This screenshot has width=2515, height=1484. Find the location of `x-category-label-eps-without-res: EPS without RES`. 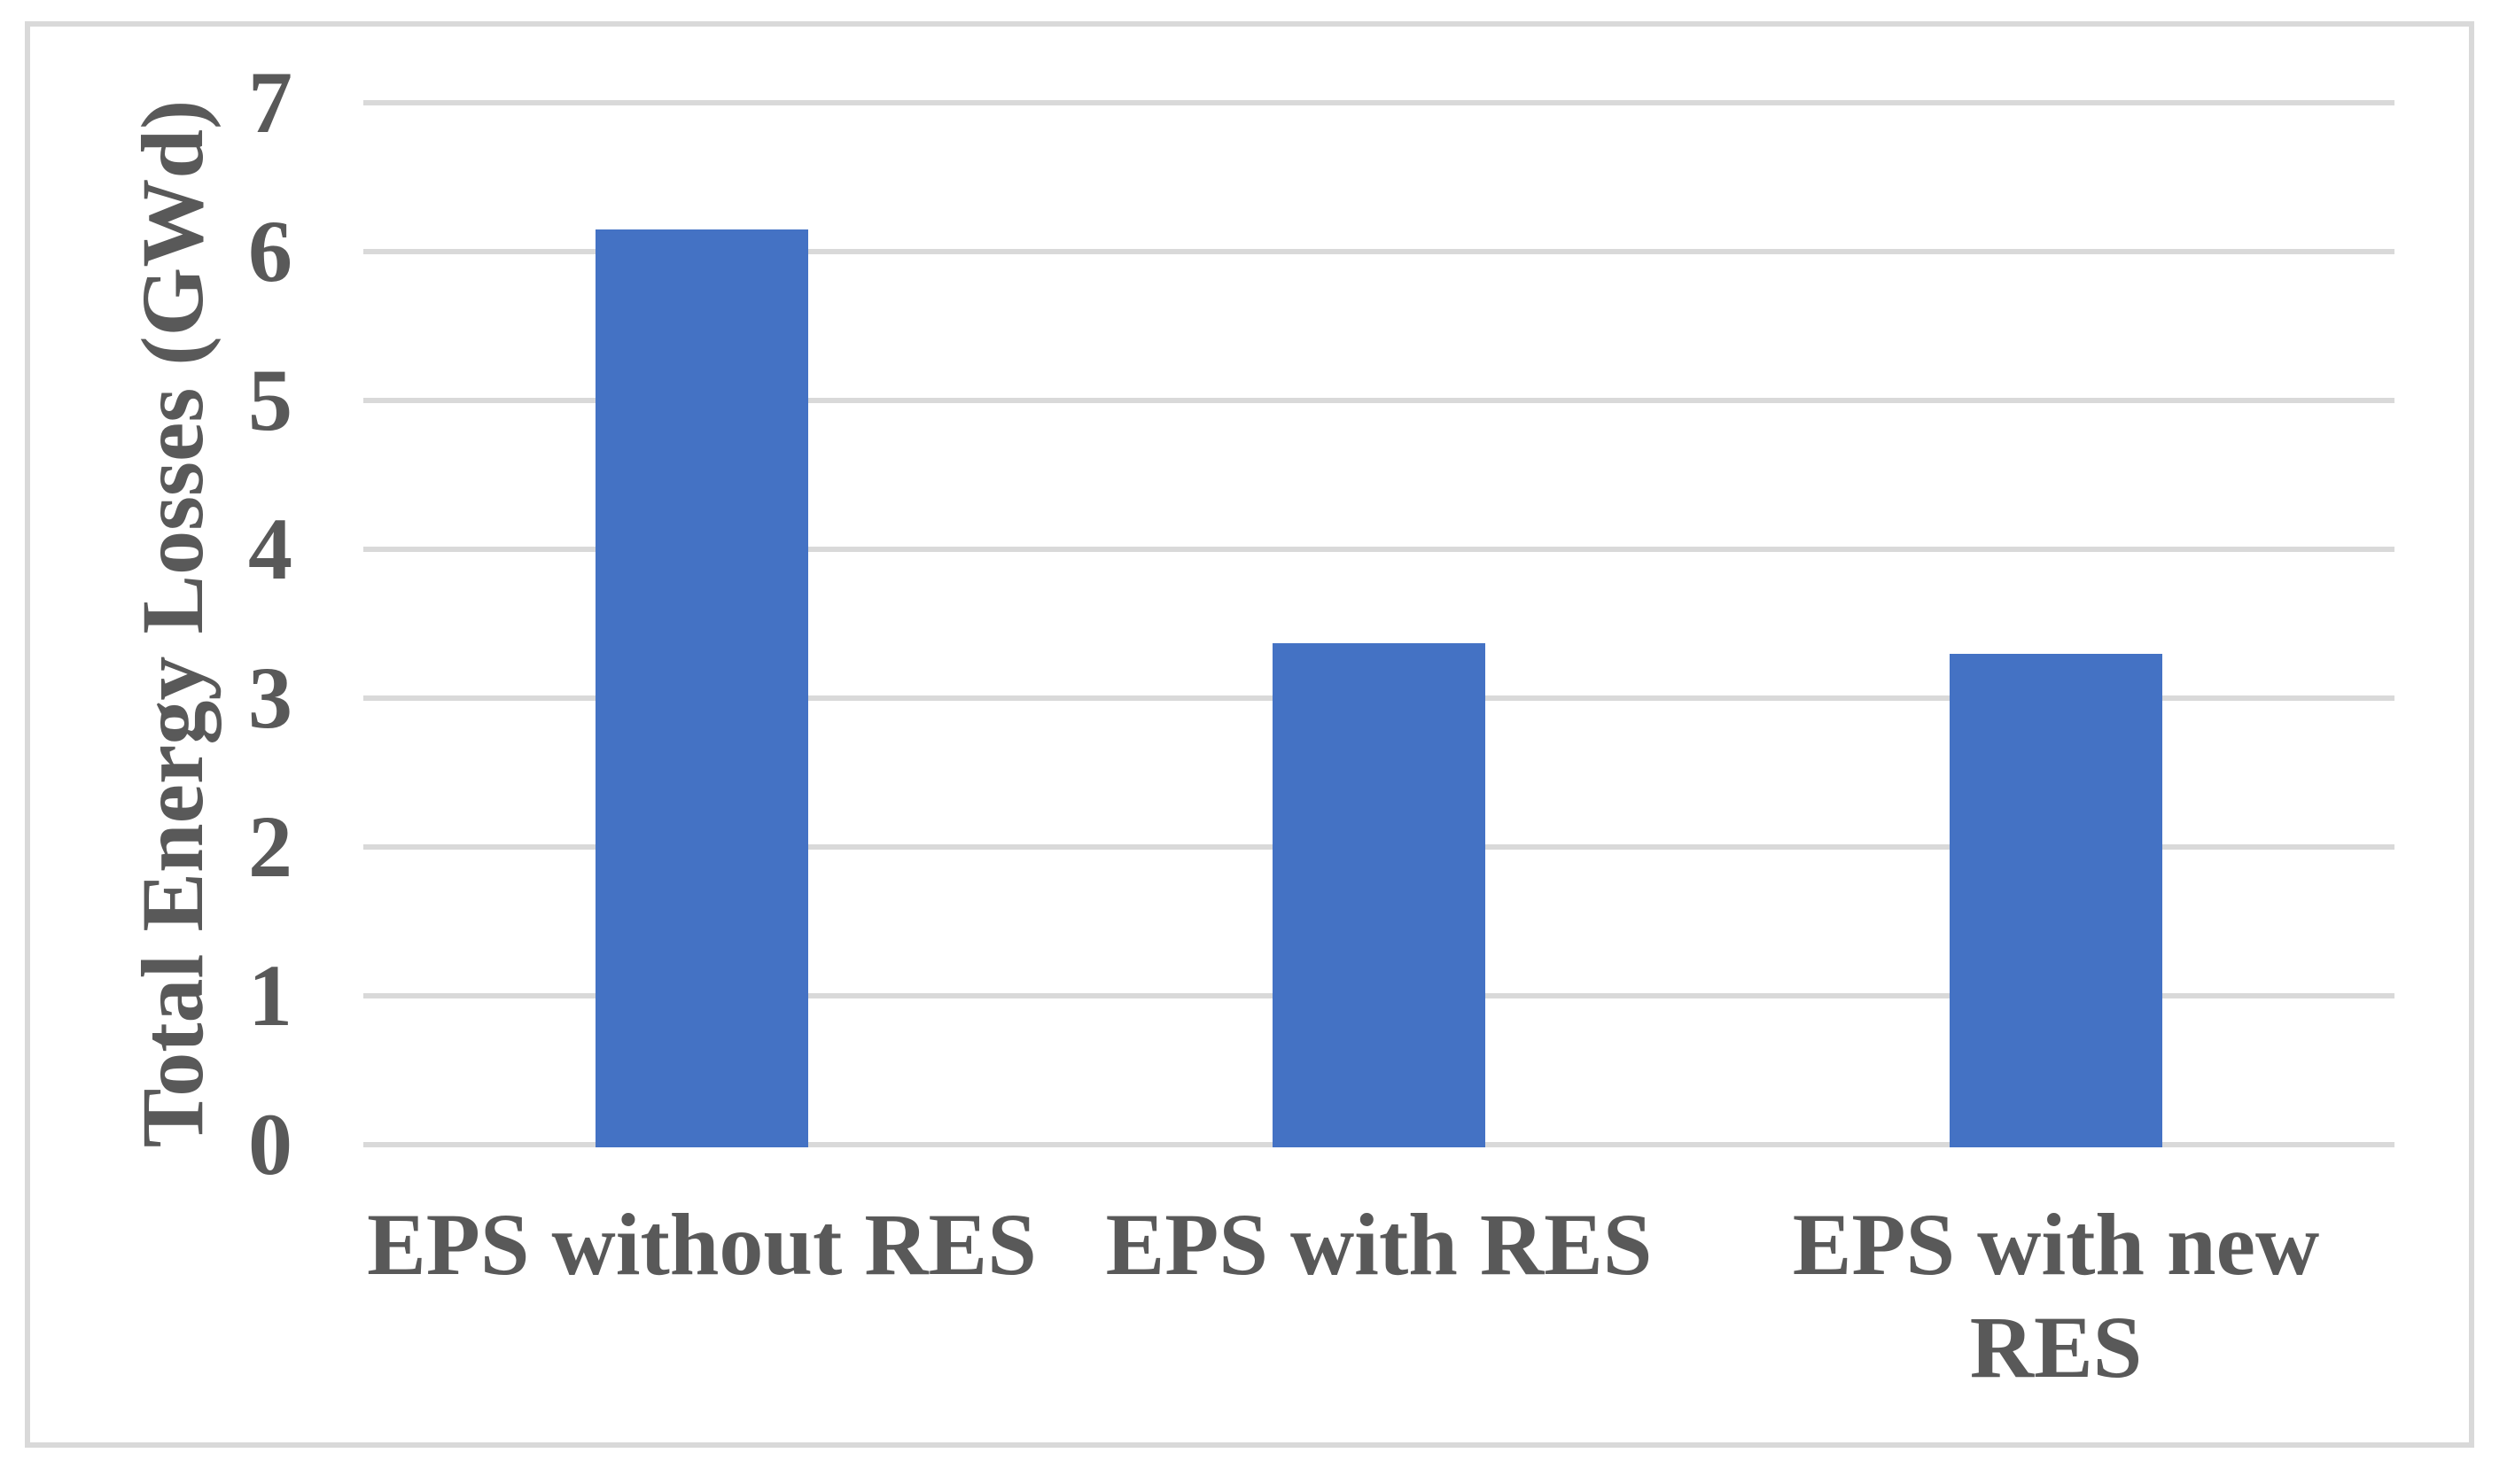

x-category-label-eps-without-res: EPS without RES is located at coordinates (702, 1244).